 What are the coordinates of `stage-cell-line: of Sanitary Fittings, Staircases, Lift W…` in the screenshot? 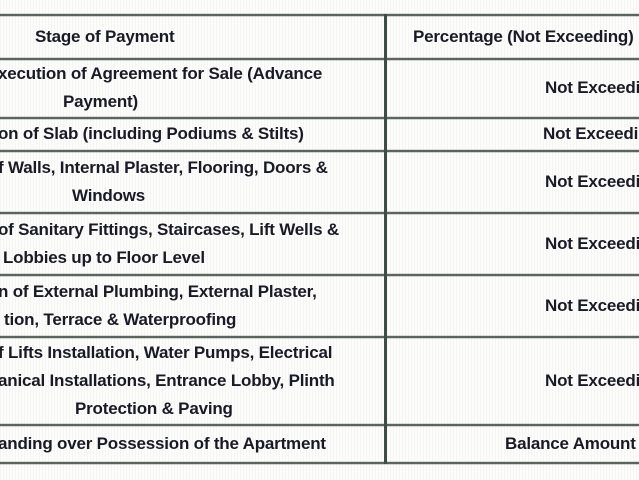 It's located at (169, 229).